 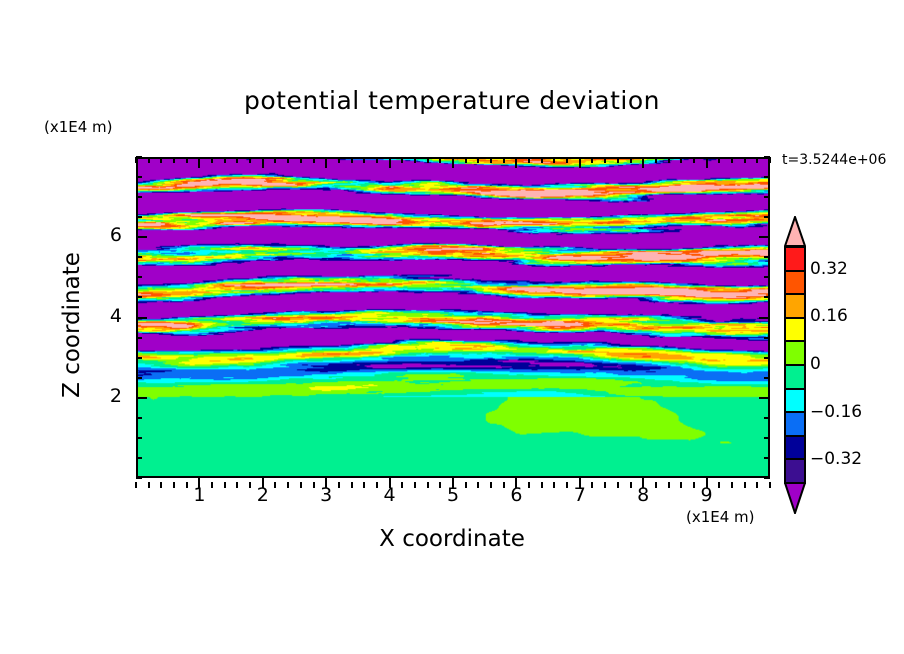 What do you see at coordinates (453, 163) in the screenshot?
I see `x-axis-ticks-top` at bounding box center [453, 163].